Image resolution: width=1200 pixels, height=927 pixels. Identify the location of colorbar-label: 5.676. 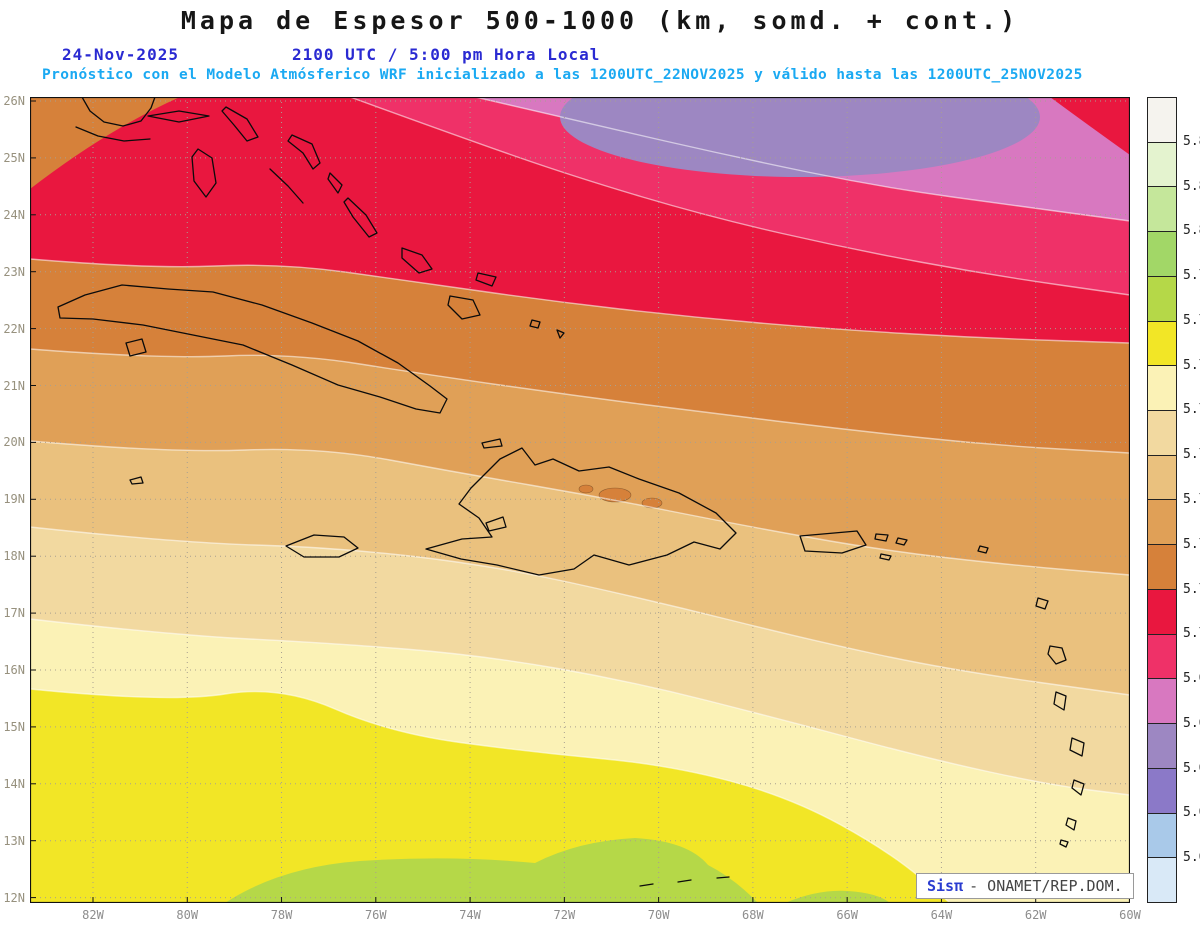
(1191, 723).